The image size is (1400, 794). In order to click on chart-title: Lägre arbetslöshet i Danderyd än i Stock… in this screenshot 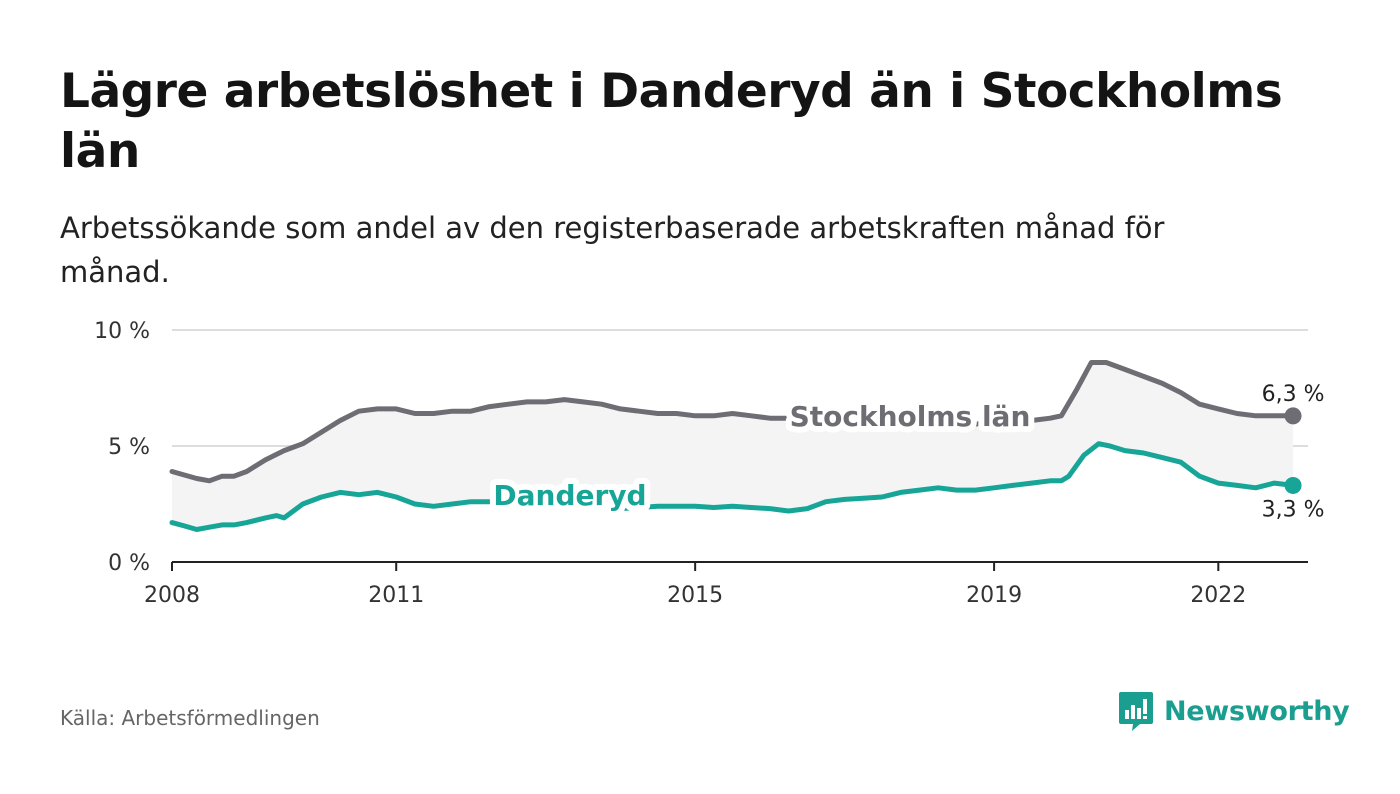, I will do `click(671, 121)`.